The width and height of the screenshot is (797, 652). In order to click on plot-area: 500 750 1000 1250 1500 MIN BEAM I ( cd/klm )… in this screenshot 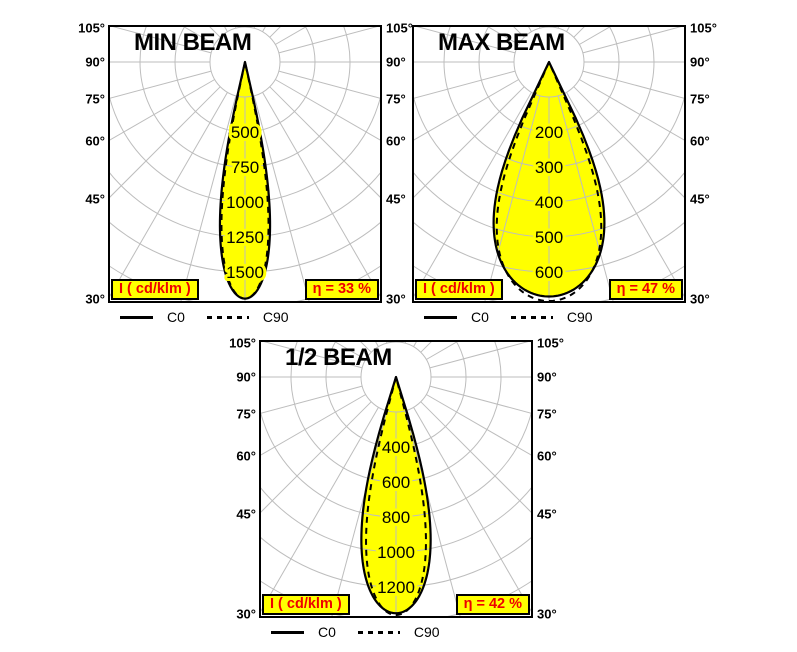, I will do `click(245, 164)`.